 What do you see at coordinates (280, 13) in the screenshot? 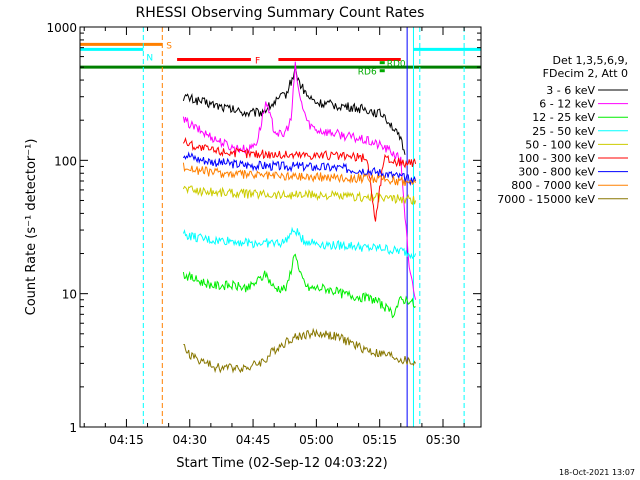
I see `chart-title: RHESSI Observing Summary Count Rates` at bounding box center [280, 13].